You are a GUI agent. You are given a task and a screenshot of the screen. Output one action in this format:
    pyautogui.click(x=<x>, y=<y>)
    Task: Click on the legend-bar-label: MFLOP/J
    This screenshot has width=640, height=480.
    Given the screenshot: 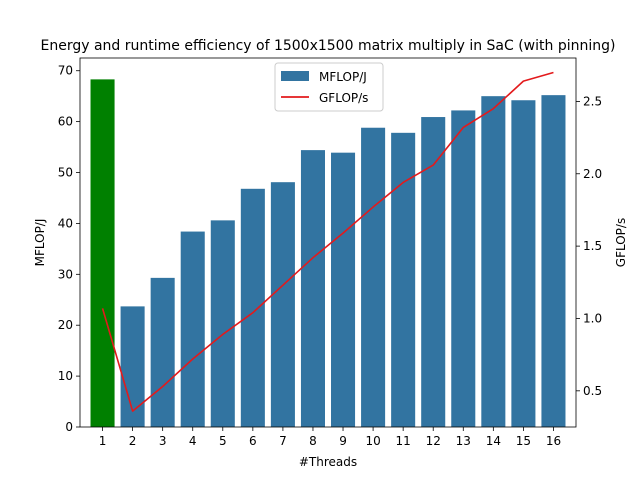 What is the action you would take?
    pyautogui.click(x=343, y=77)
    